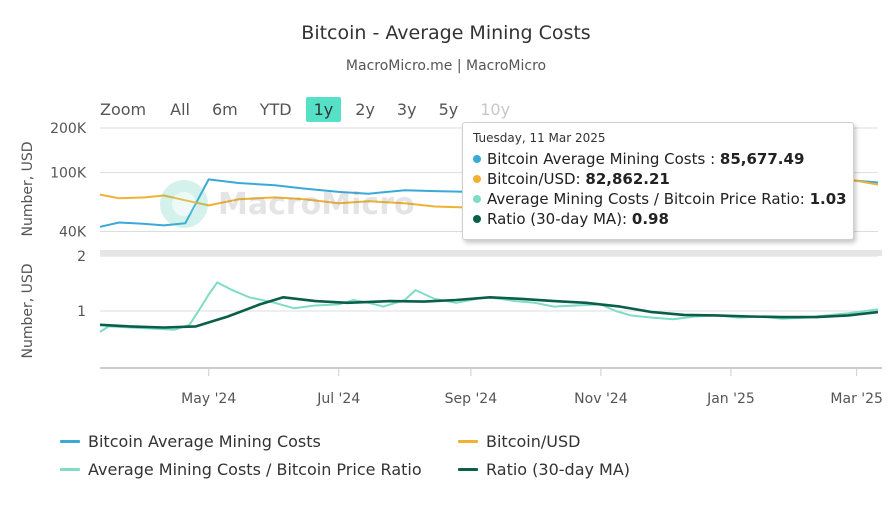 This screenshot has height=512, width=892. I want to click on tooltip-label: Bitcoin Average Mining Costs :, so click(601, 159).